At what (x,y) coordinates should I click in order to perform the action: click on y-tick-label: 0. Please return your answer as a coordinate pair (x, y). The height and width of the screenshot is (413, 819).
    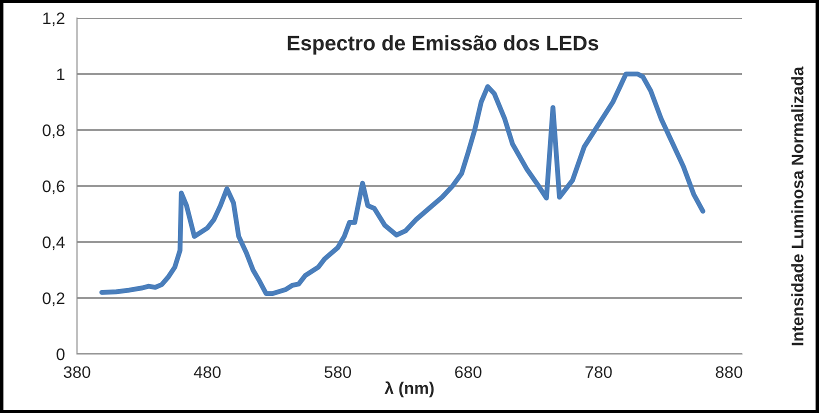
    Looking at the image, I should click on (60, 354).